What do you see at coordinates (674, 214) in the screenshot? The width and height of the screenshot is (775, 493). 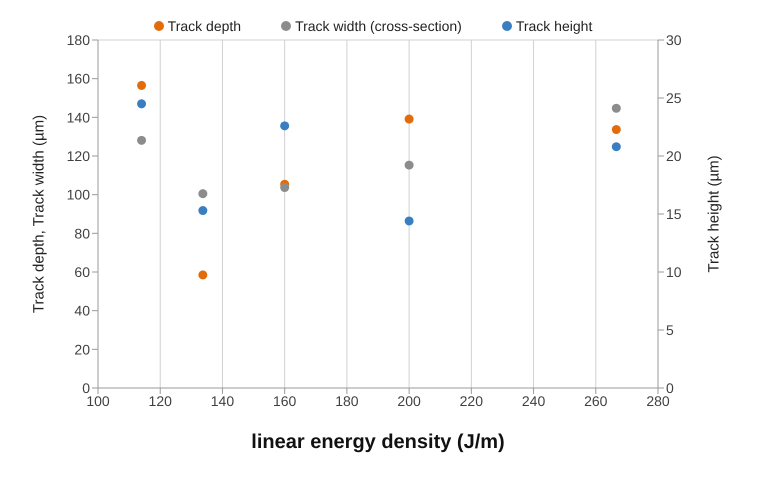 I see `y2-tick-label: 15` at bounding box center [674, 214].